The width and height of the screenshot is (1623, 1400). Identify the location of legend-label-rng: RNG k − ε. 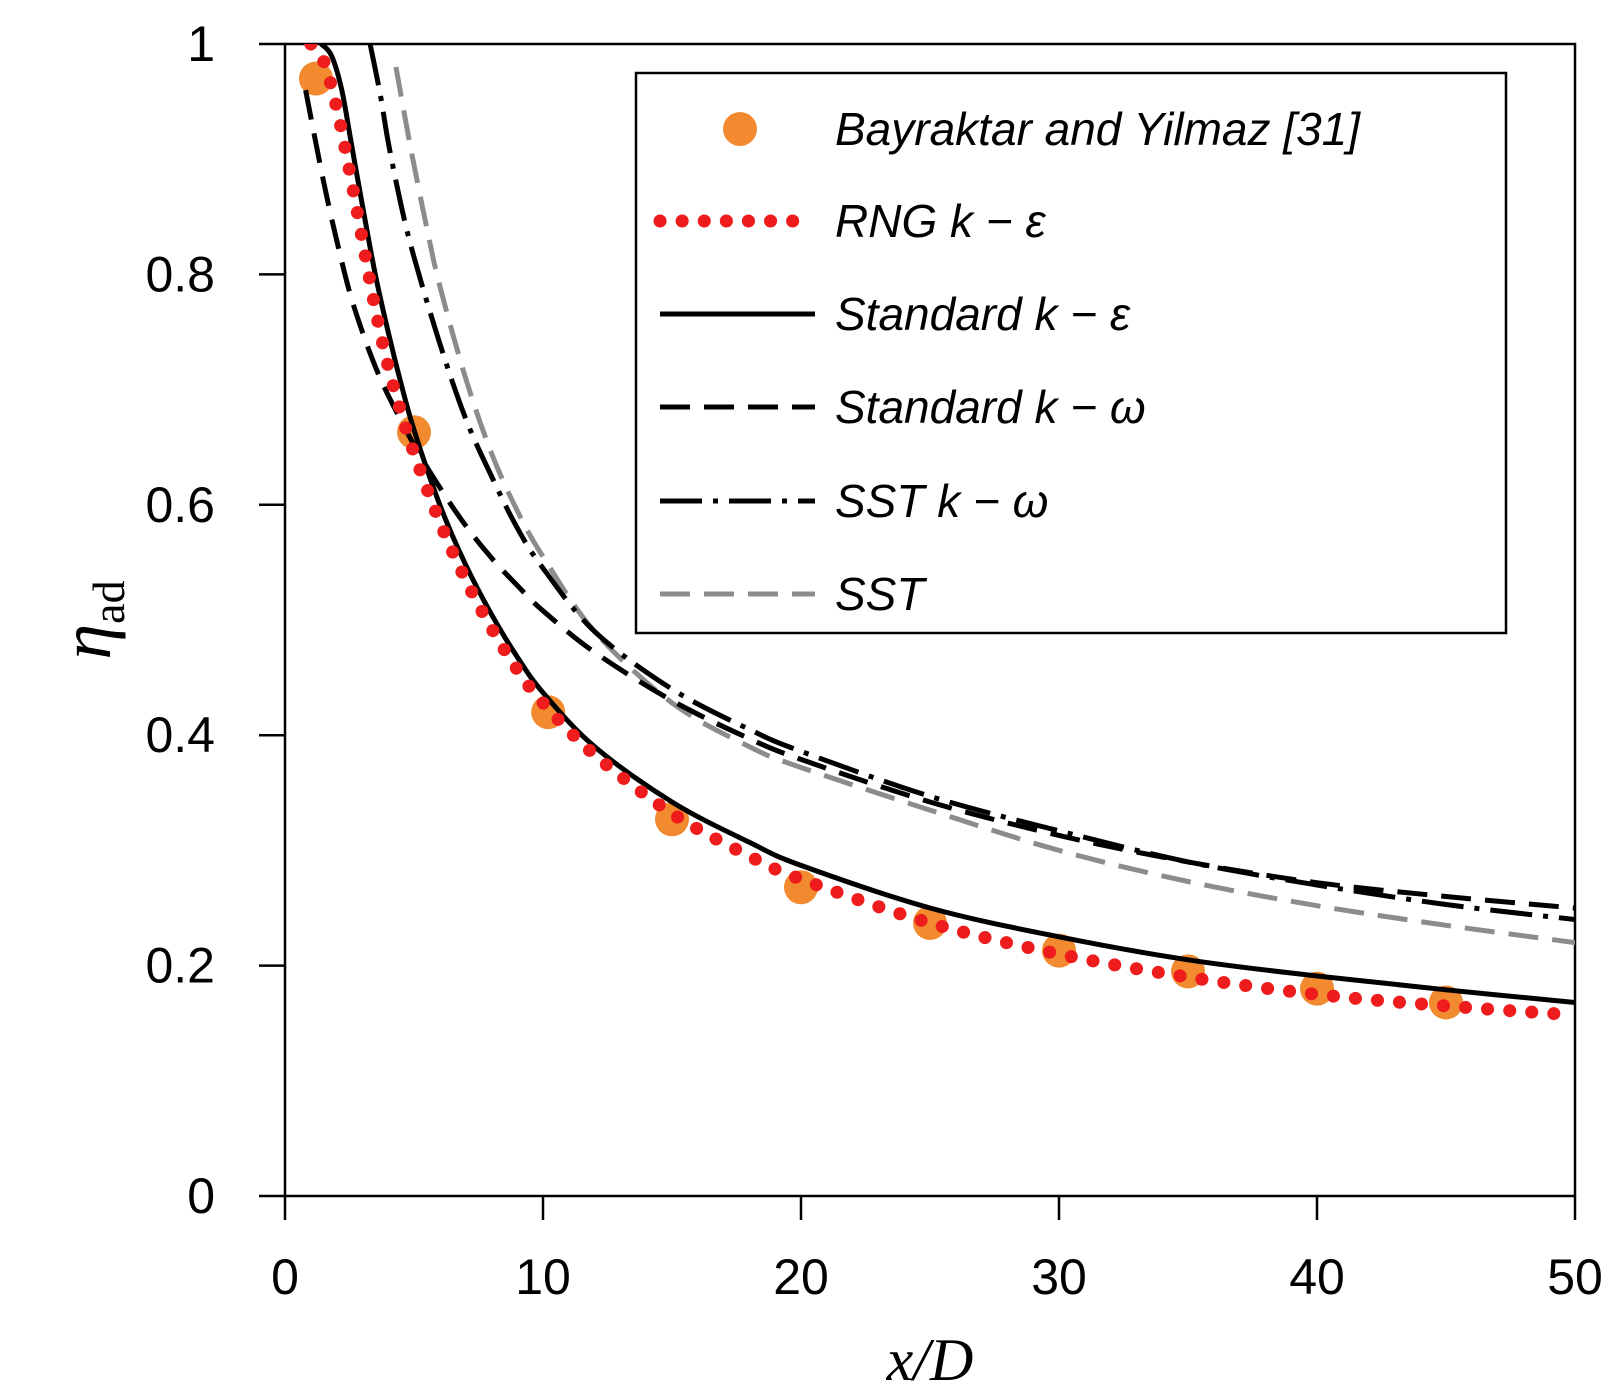
(940, 221).